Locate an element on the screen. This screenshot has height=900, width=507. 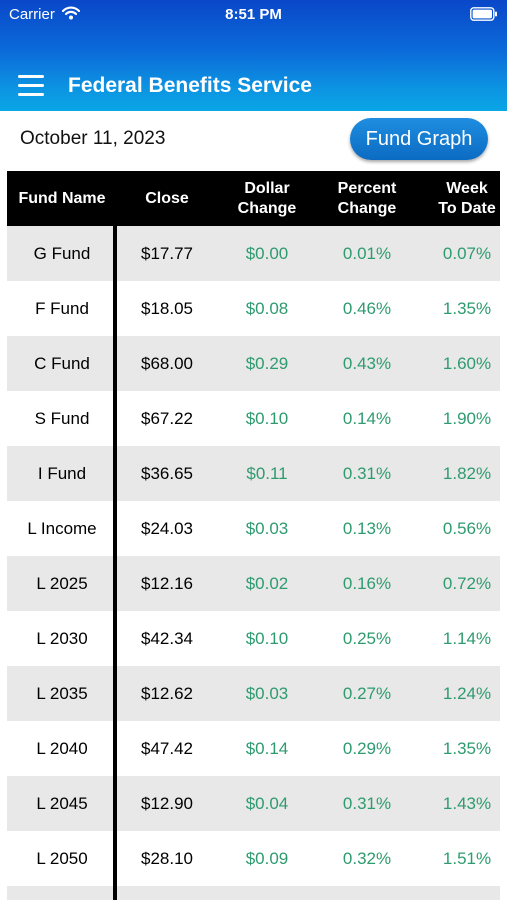
week-to-date-cell: 0.72% is located at coordinates (467, 583).